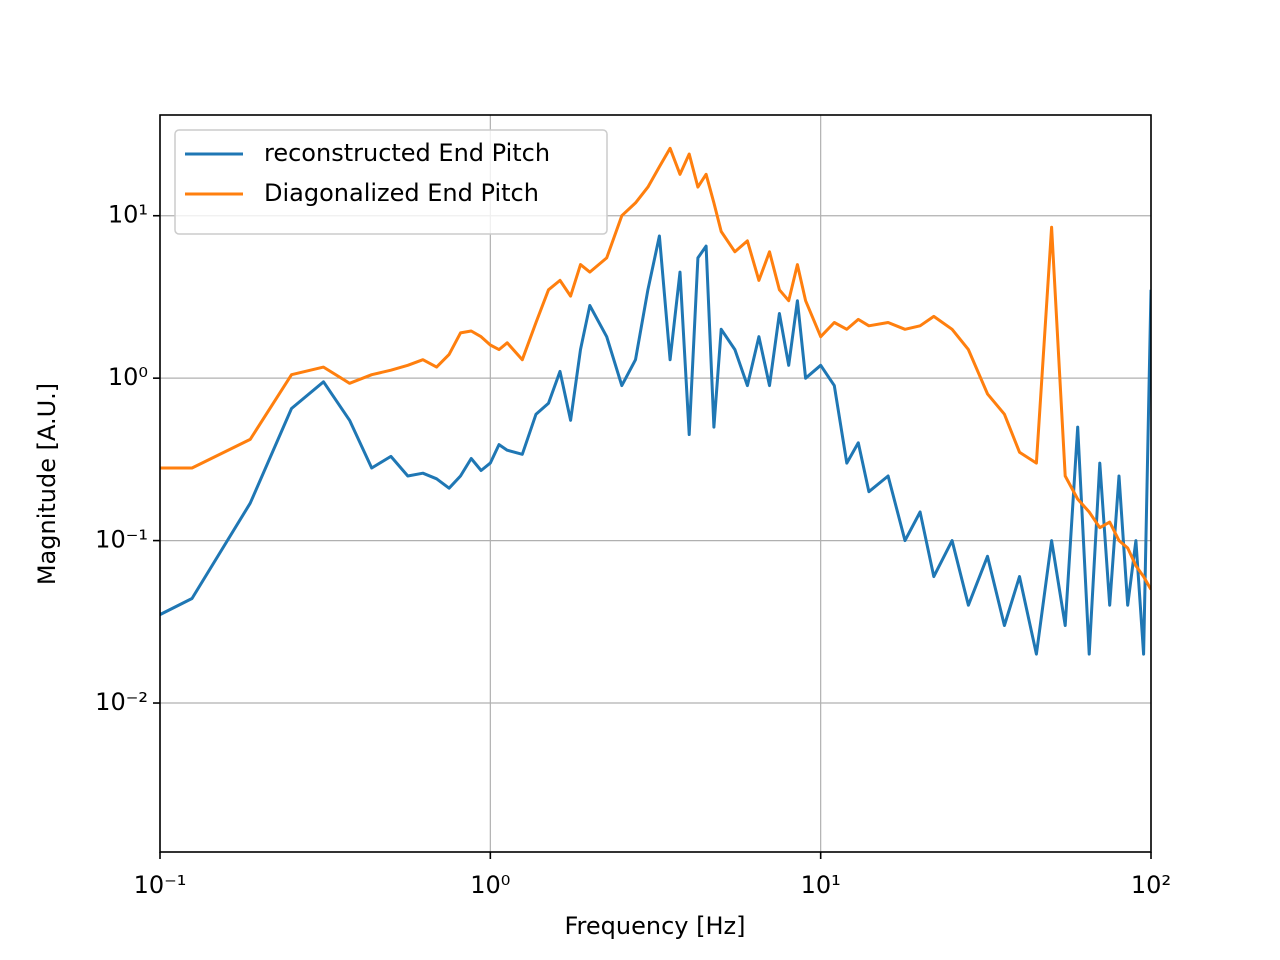 This screenshot has height=960, width=1280. I want to click on y-tick-label: 10⁰, so click(128, 377).